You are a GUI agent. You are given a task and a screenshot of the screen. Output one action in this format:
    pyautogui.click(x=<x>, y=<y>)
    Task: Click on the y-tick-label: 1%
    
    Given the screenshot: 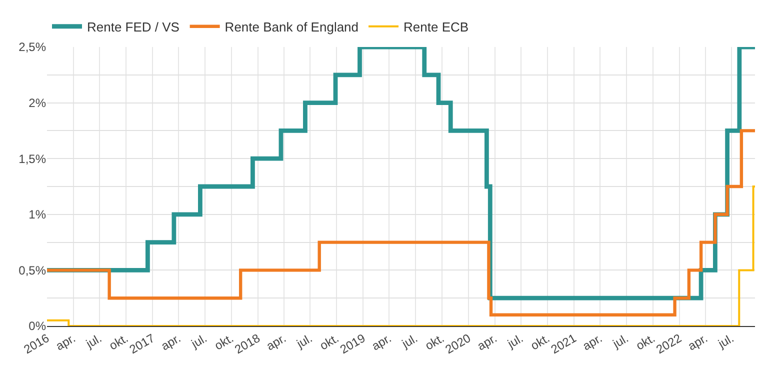 What is the action you would take?
    pyautogui.click(x=37, y=215)
    